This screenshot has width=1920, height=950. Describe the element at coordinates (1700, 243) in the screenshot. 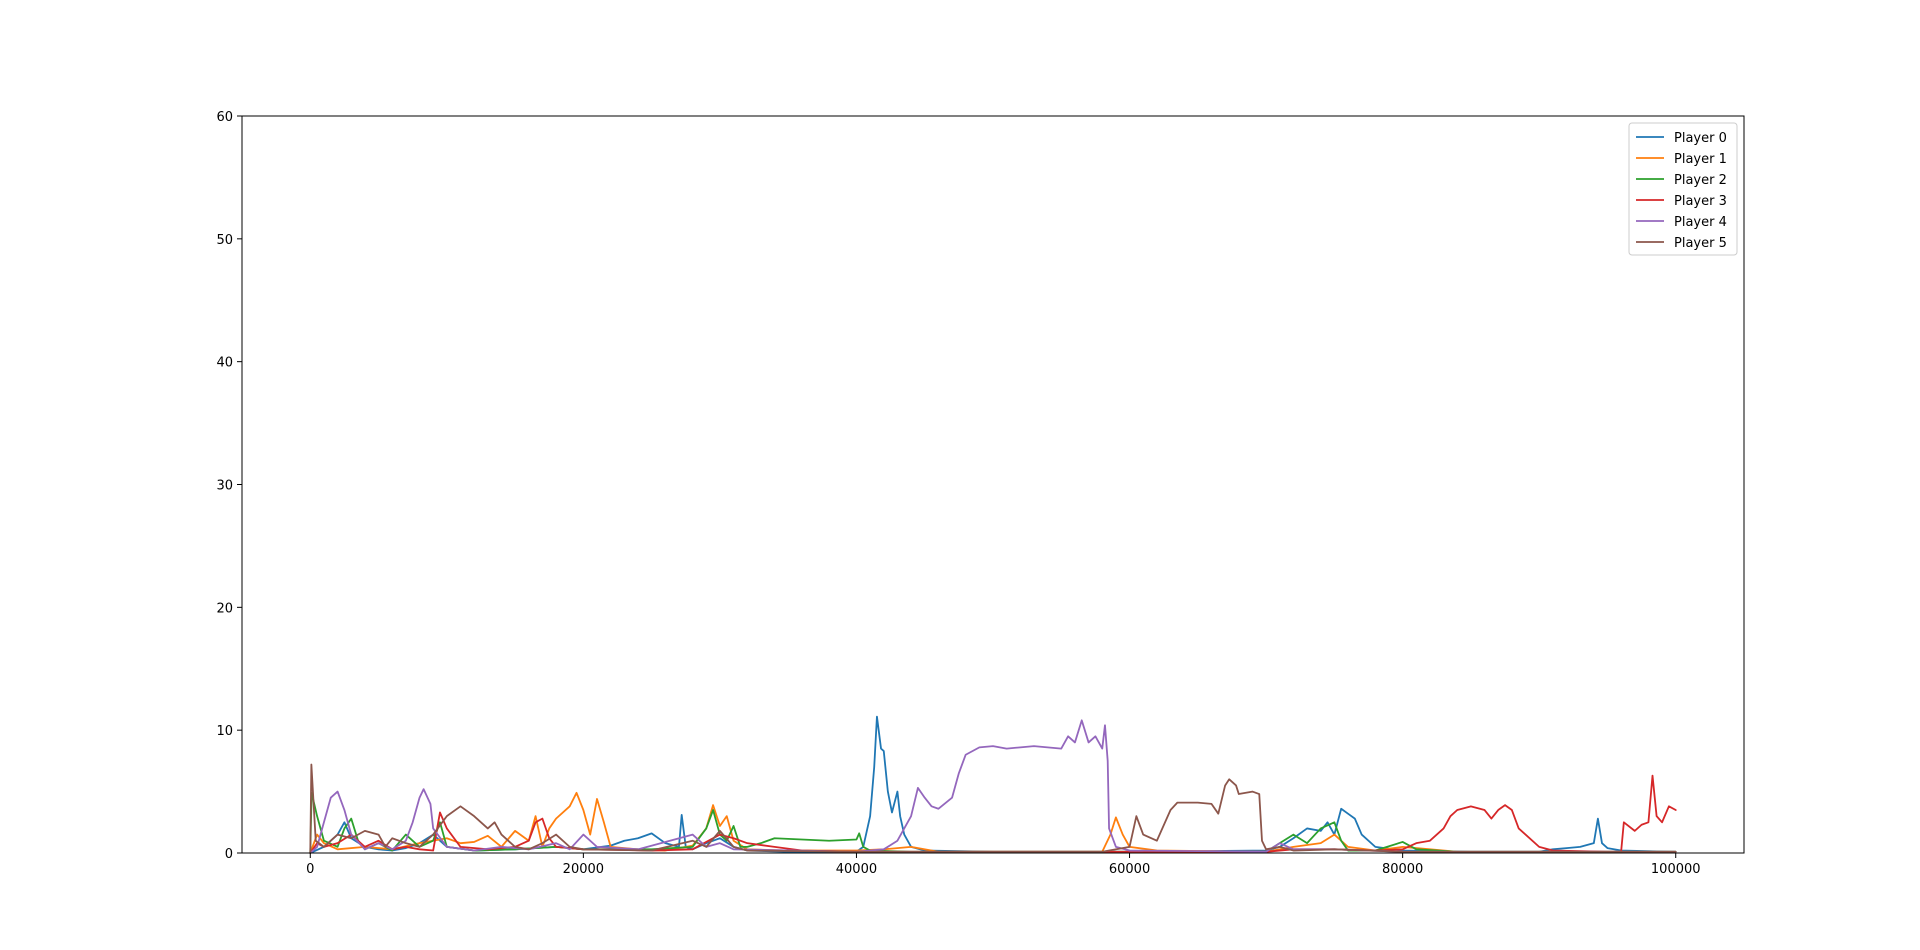

I see `legend-label: Player 5` at that location.